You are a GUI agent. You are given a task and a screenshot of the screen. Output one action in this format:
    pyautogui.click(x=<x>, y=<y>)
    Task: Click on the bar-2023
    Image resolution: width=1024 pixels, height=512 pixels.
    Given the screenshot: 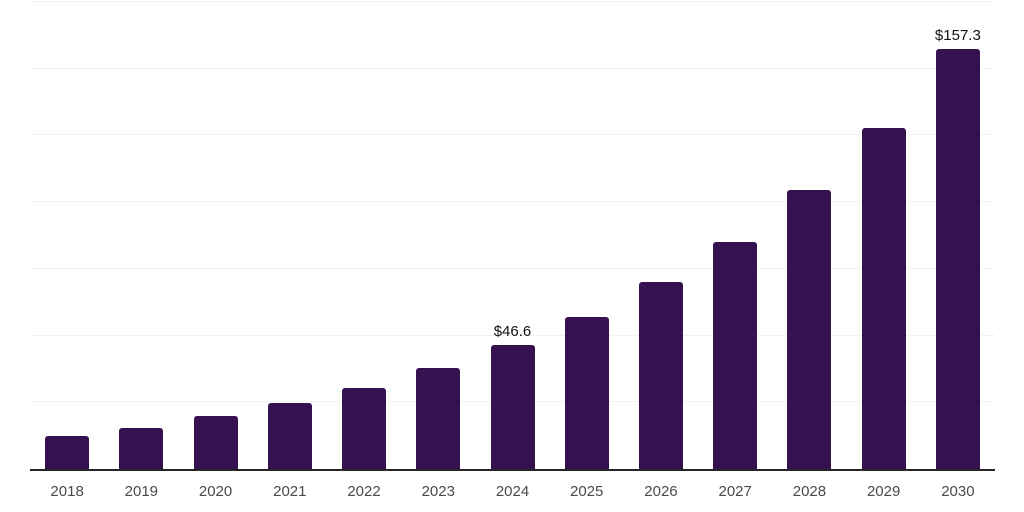 What is the action you would take?
    pyautogui.click(x=438, y=418)
    